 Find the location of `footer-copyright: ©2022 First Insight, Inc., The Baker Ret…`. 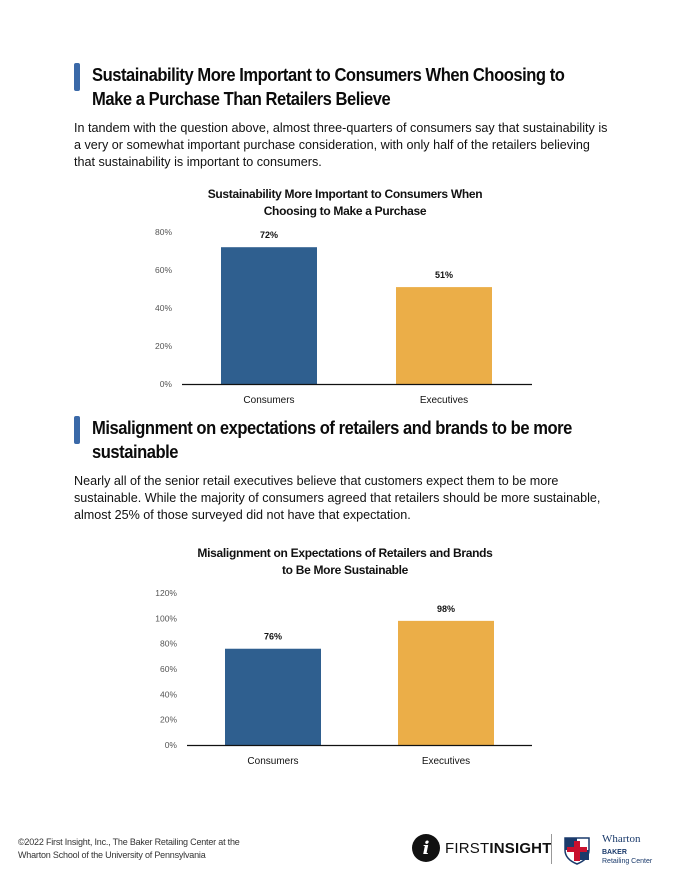

footer-copyright: ©2022 First Insight, Inc., The Baker Ret… is located at coordinates (129, 849).